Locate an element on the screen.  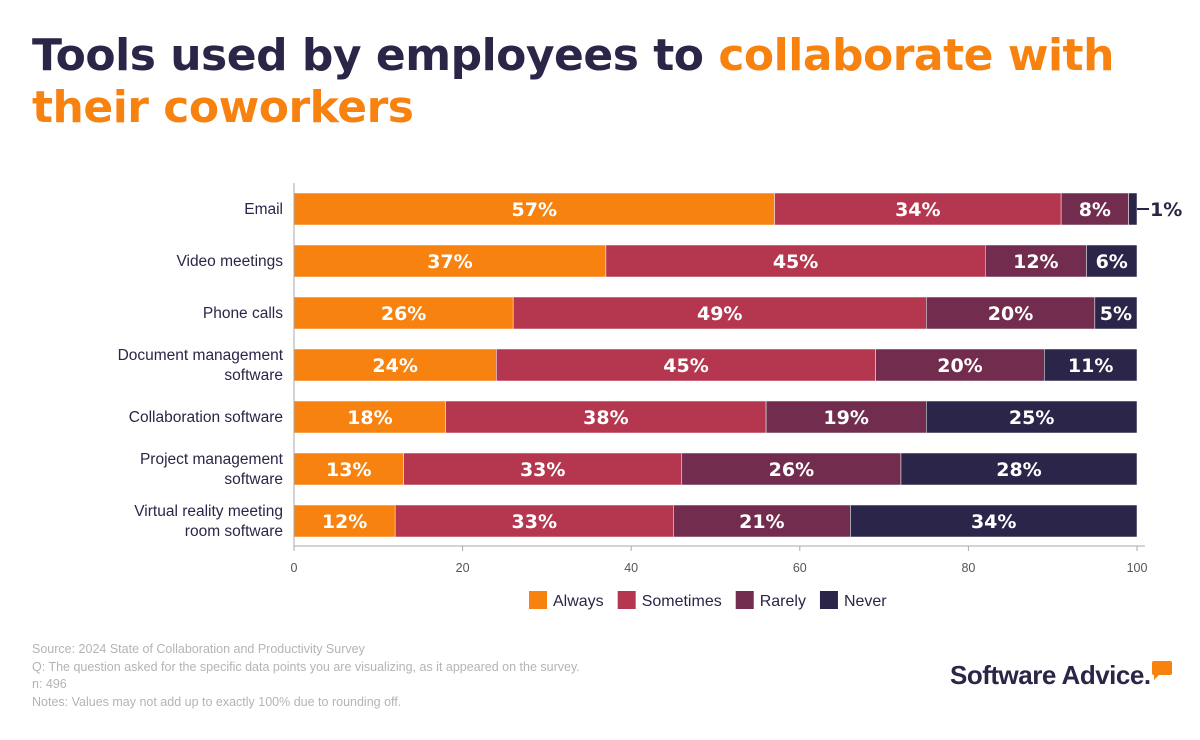
legend-swatch-sometimes is located at coordinates (626, 600).